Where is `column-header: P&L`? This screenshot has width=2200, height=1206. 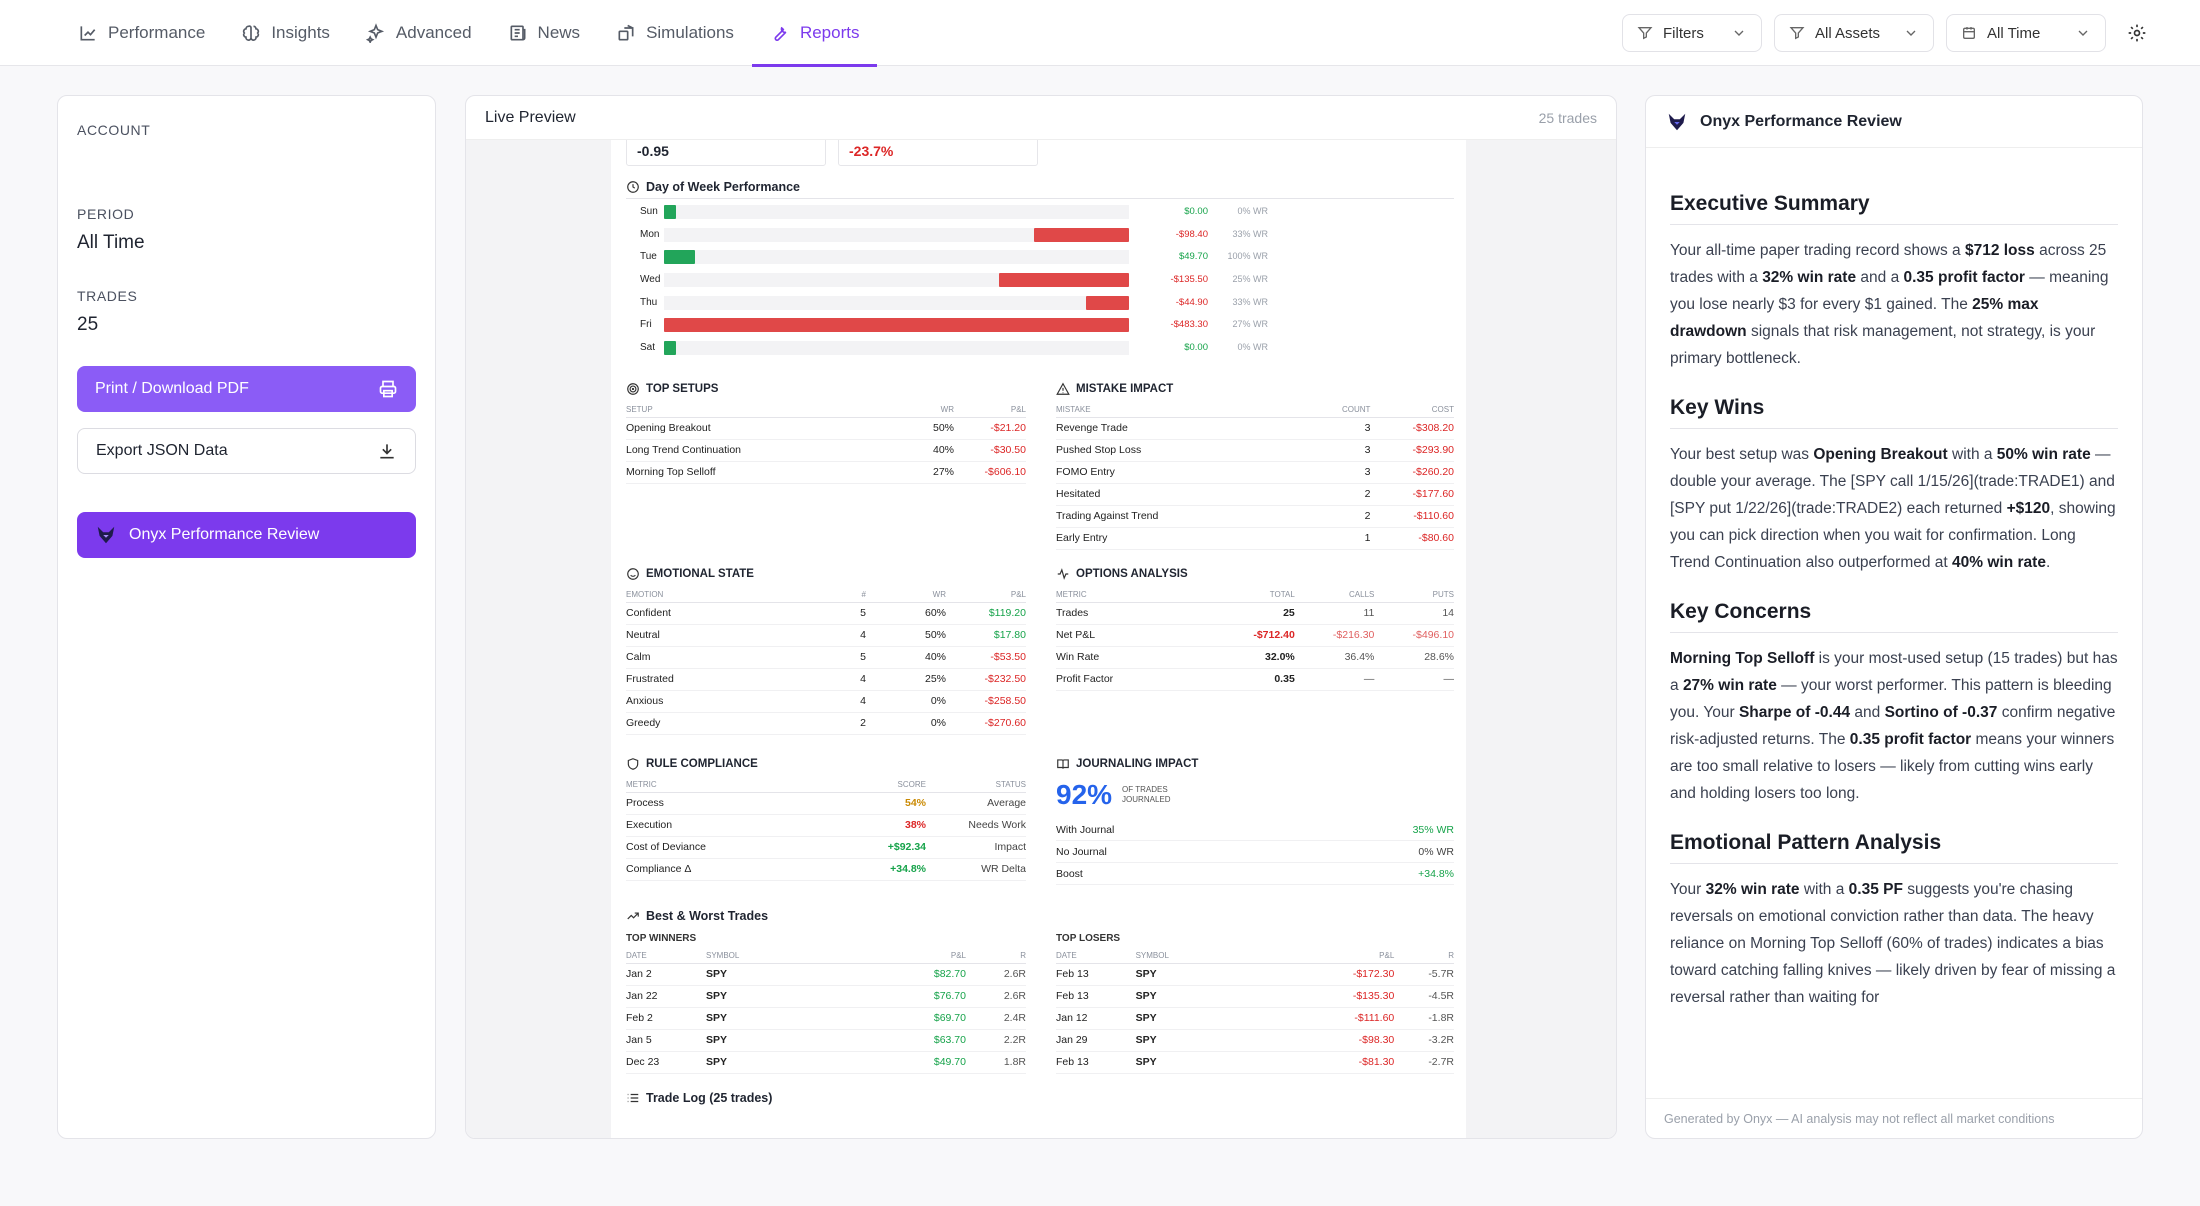
column-header: P&L is located at coordinates (986, 594).